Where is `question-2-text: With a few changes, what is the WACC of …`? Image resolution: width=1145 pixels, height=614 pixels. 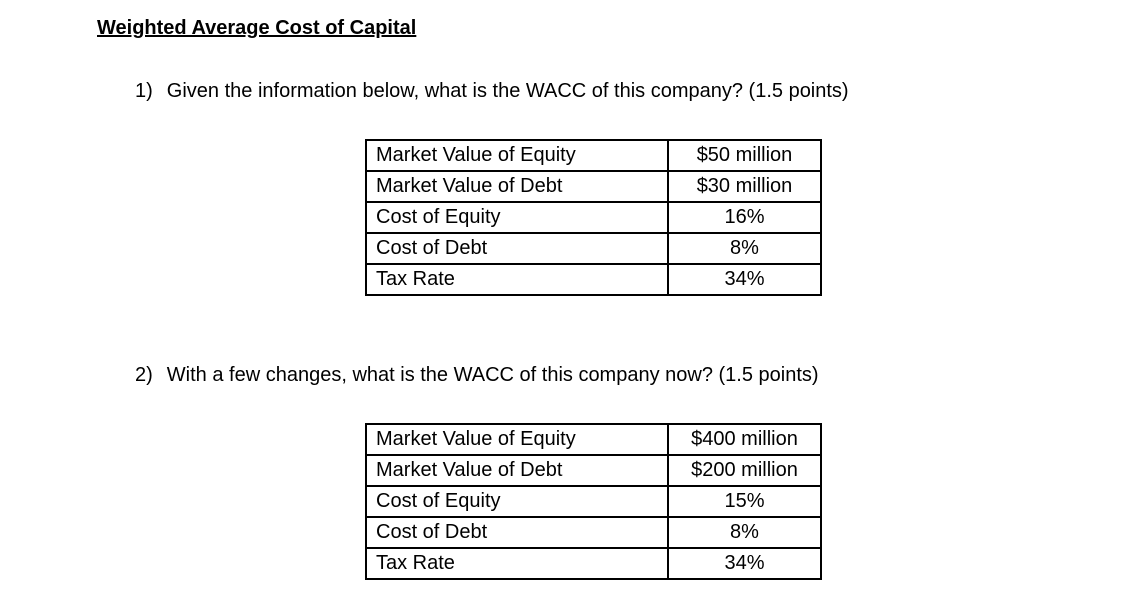 question-2-text: With a few changes, what is the WACC of … is located at coordinates (492, 375).